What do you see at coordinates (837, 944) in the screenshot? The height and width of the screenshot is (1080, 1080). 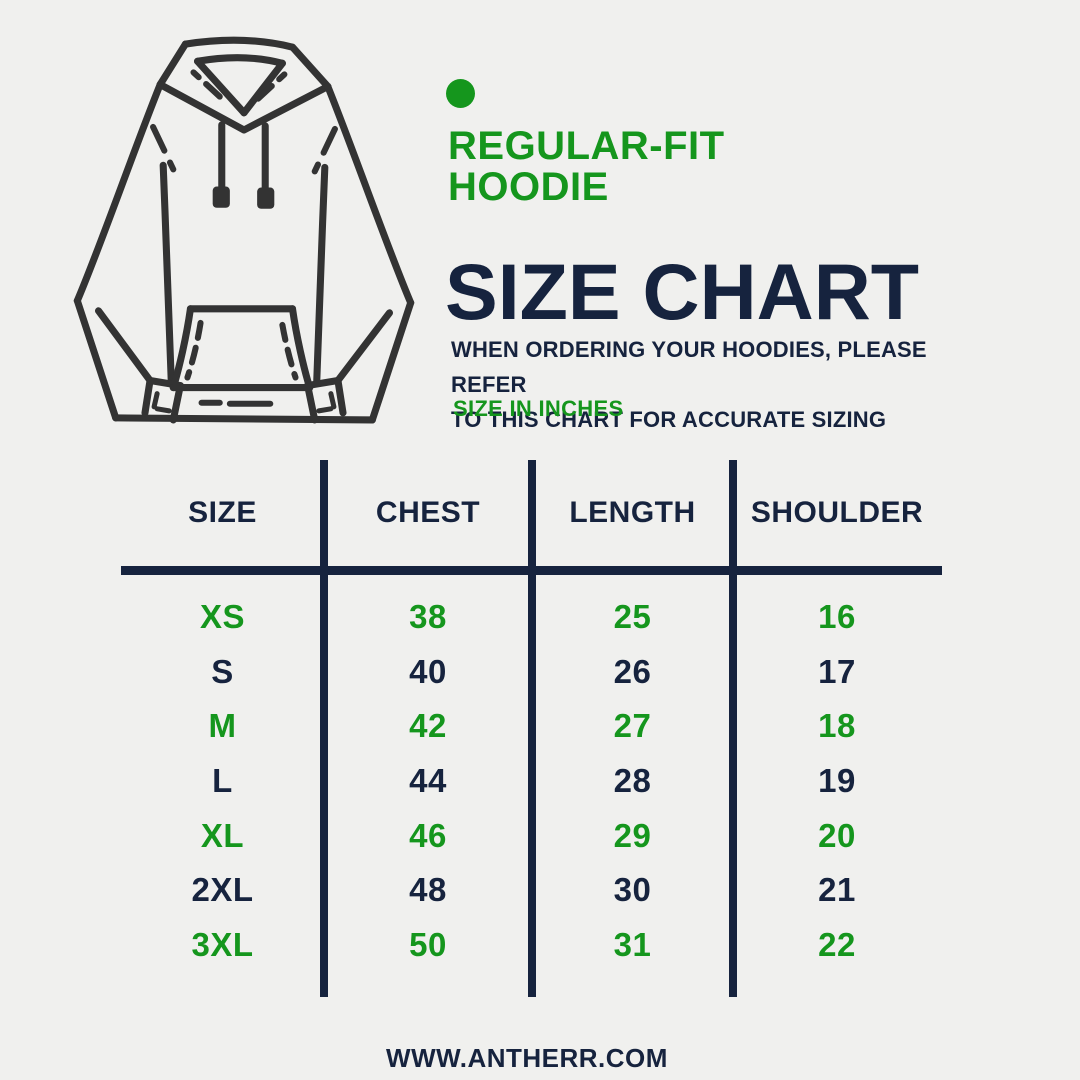 I see `shoulder-cell: 22` at bounding box center [837, 944].